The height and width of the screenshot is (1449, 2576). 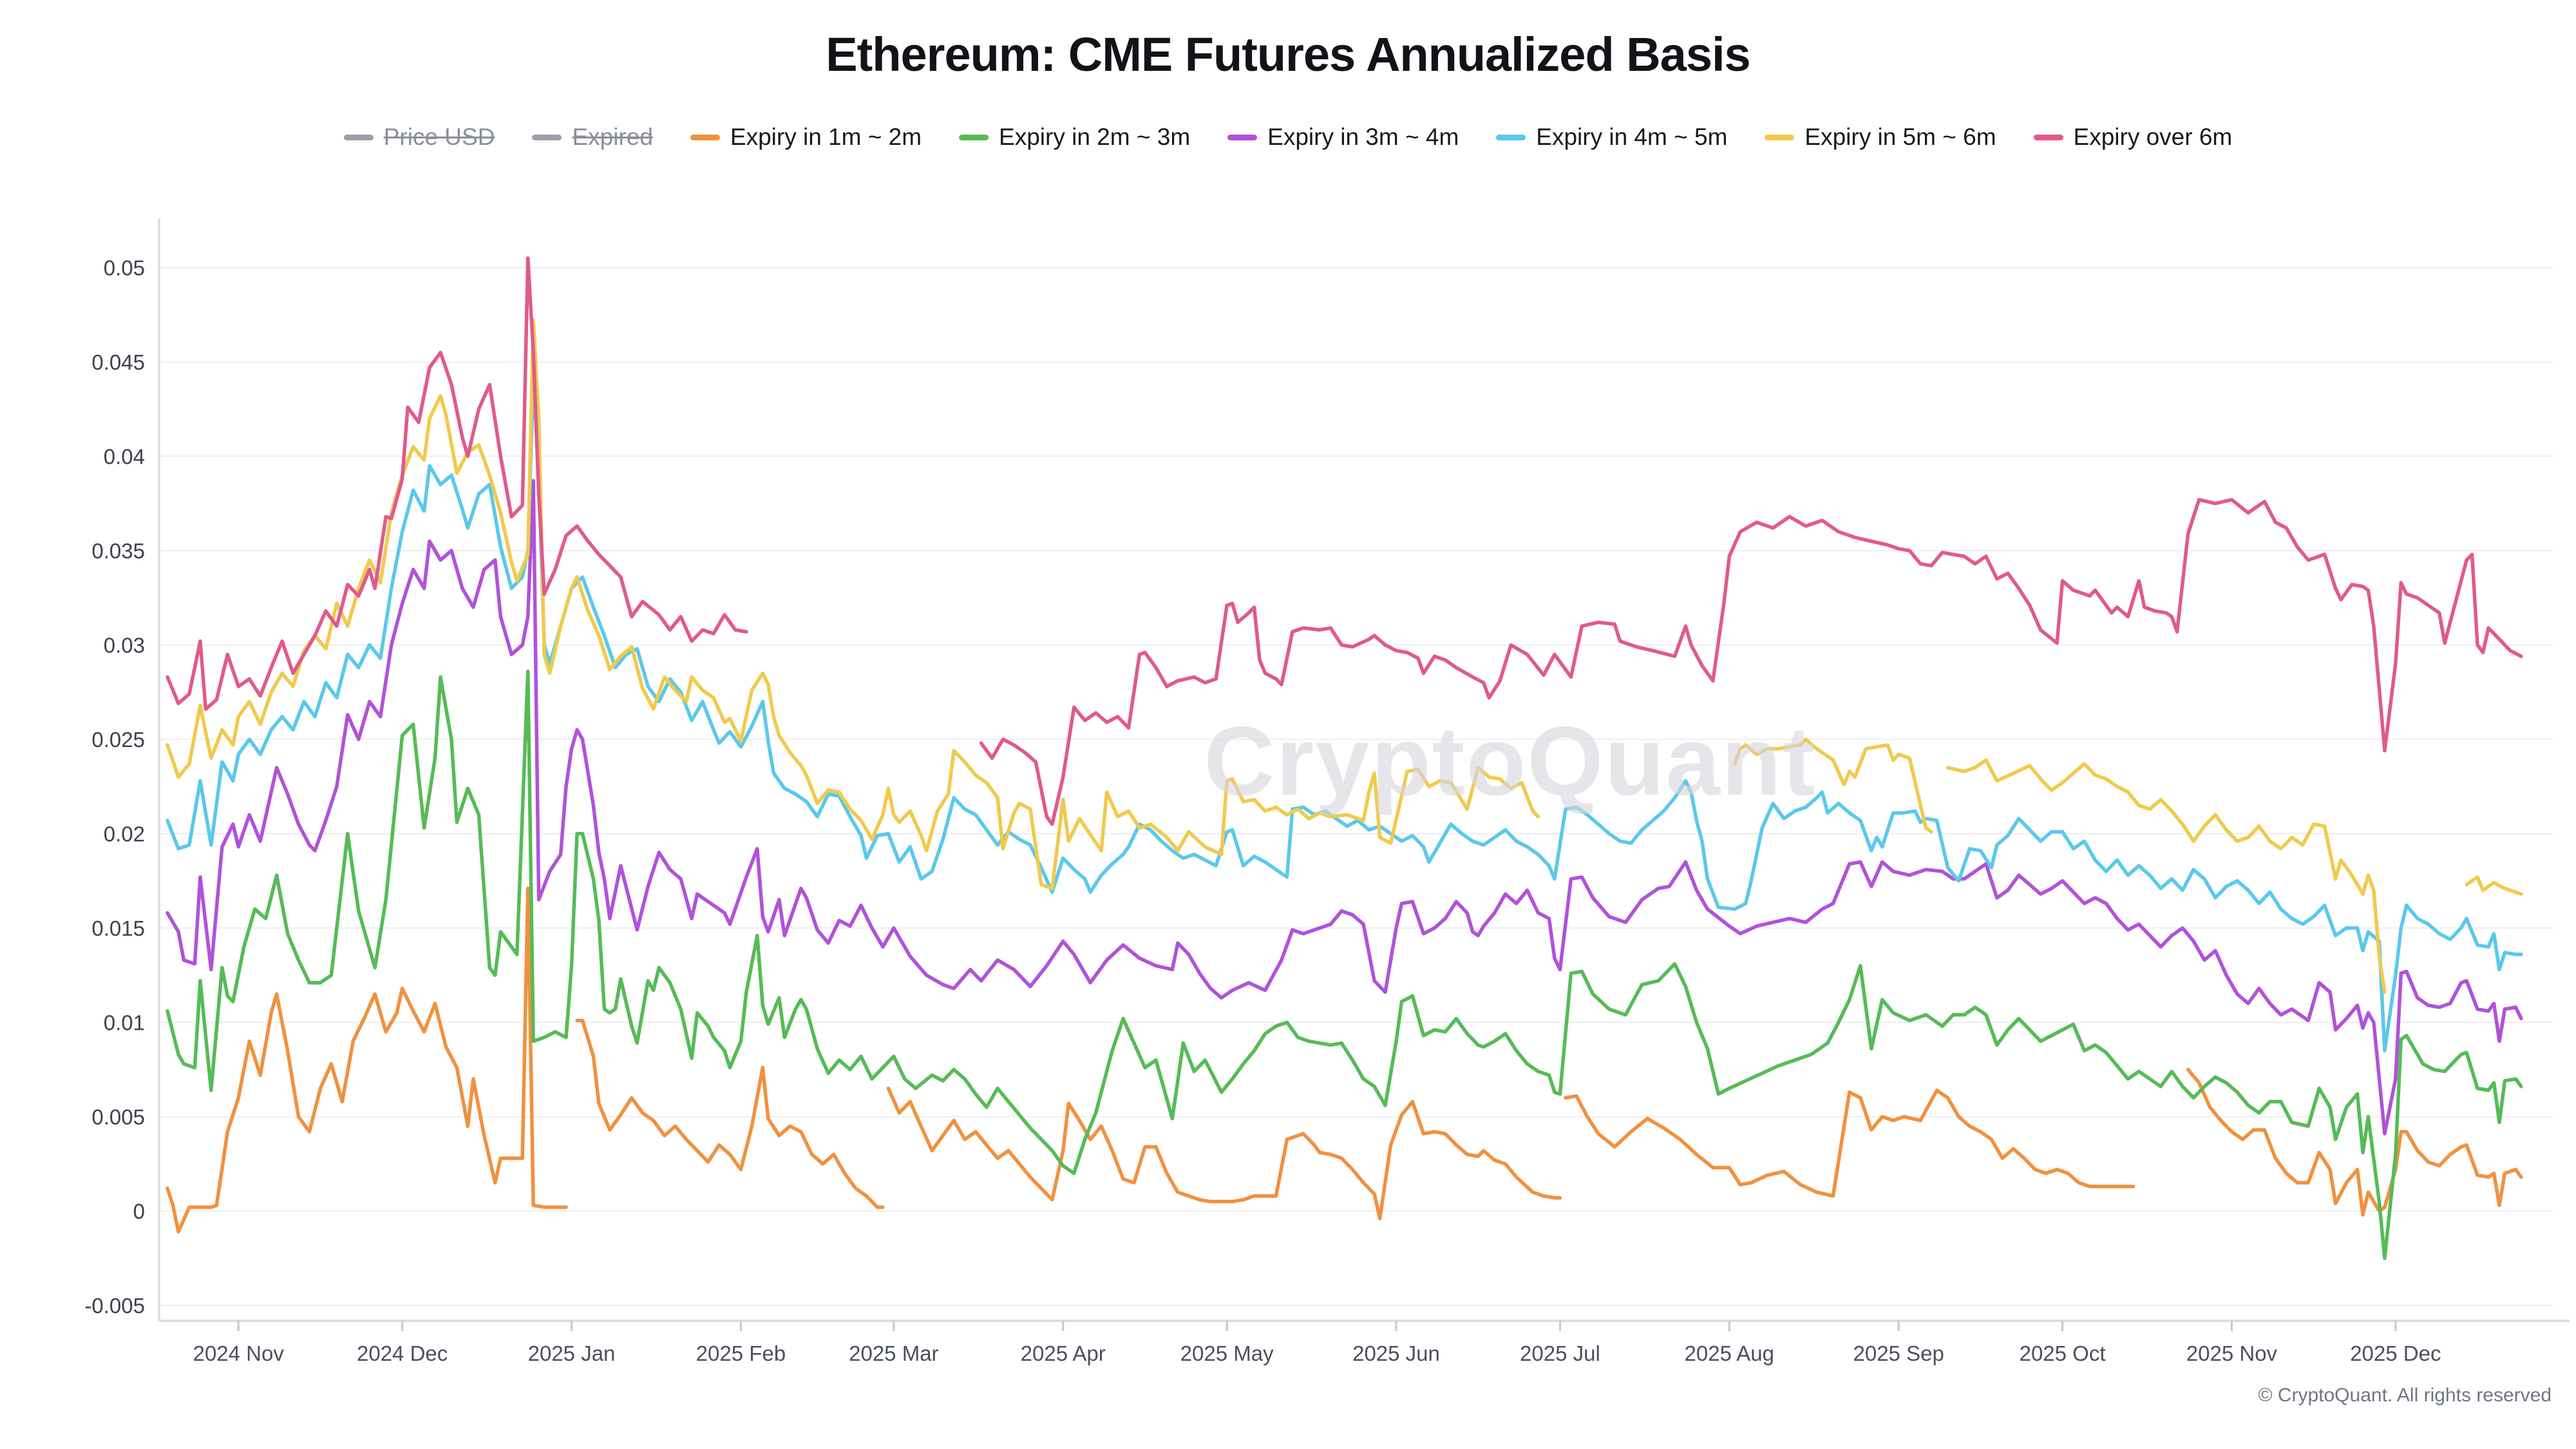 I want to click on legend-label: Expiry over 6m, so click(x=2153, y=137).